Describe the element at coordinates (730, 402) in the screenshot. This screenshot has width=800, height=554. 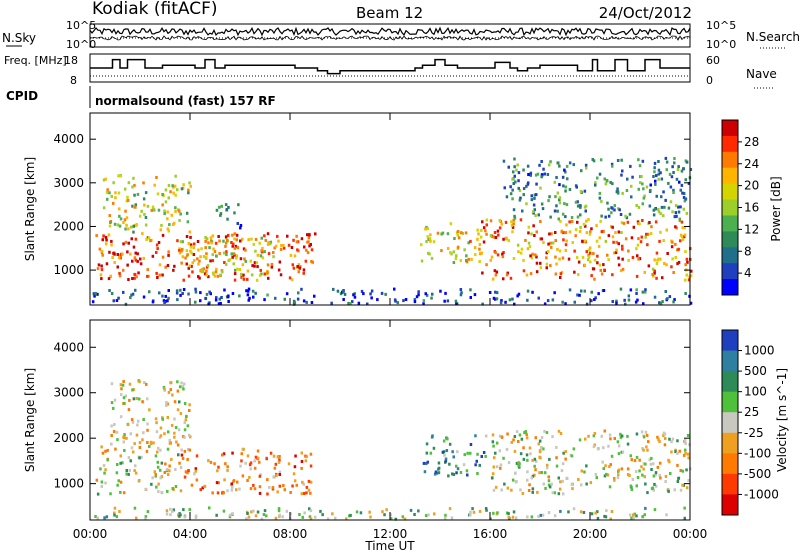
I see `velocity-colorbar-segment` at that location.